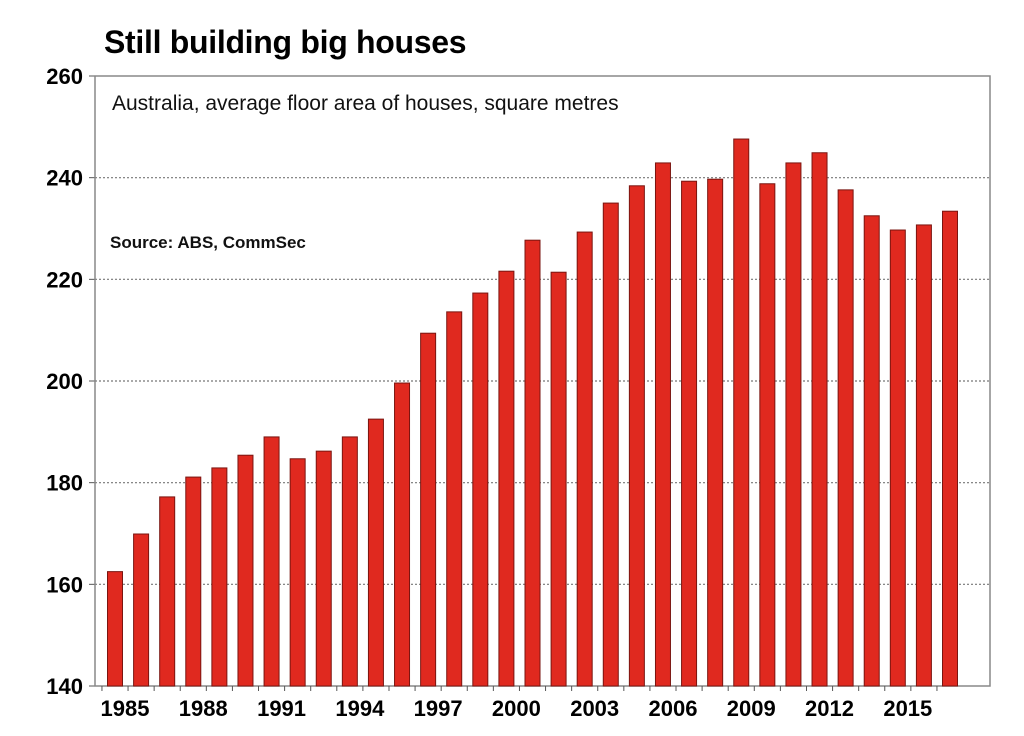  What do you see at coordinates (751, 708) in the screenshot?
I see `x-tick-label: 2009` at bounding box center [751, 708].